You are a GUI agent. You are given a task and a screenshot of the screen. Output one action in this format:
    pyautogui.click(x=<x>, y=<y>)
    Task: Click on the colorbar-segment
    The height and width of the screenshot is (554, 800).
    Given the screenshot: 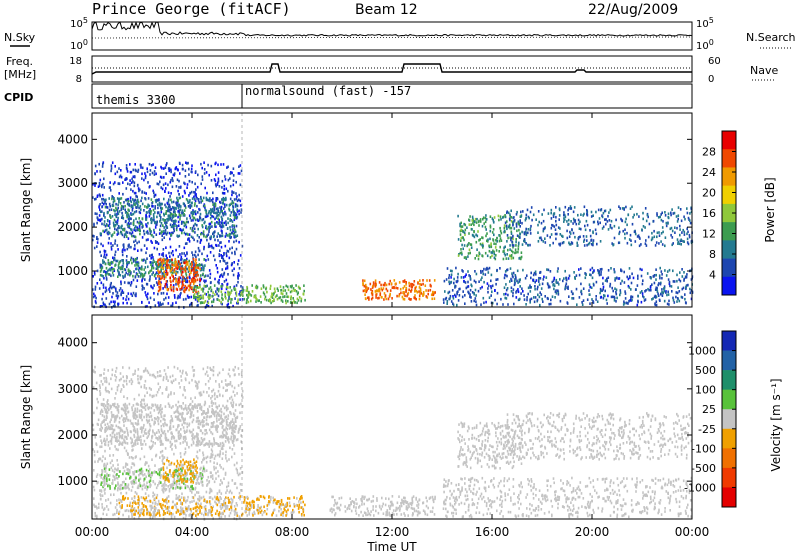 What is the action you would take?
    pyautogui.click(x=729, y=195)
    